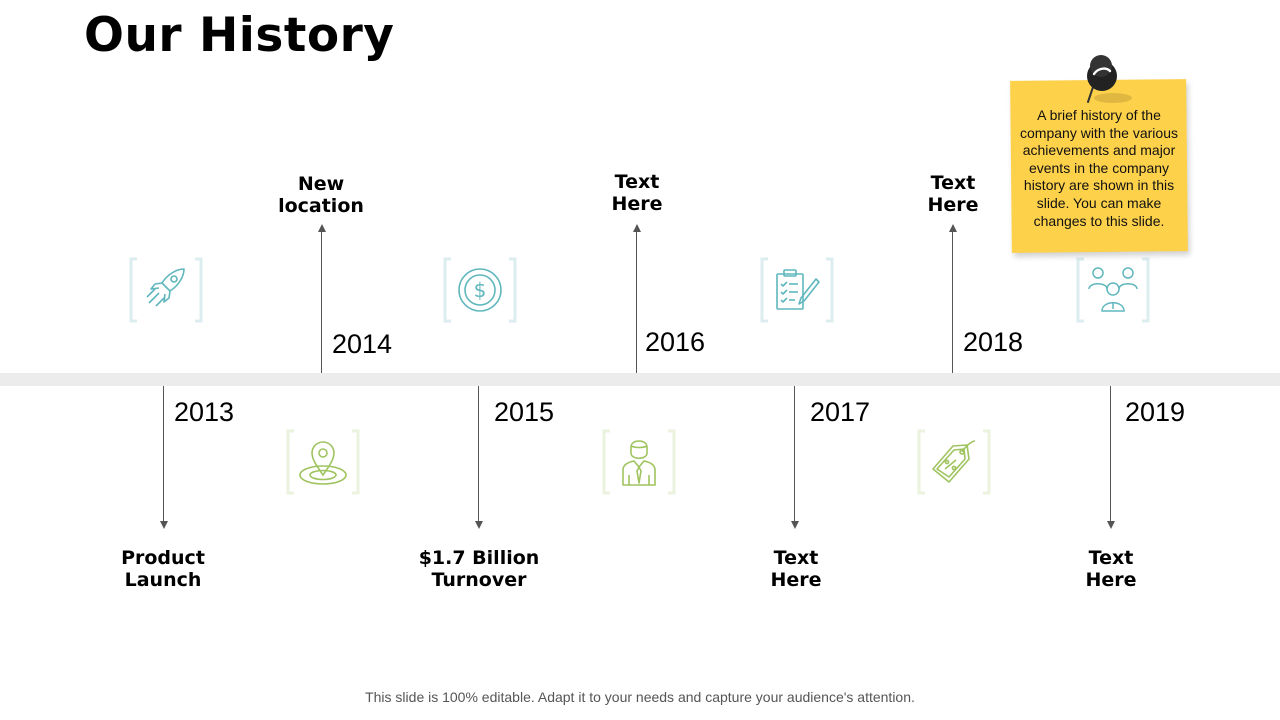 The image size is (1280, 720). Describe the element at coordinates (797, 290) in the screenshot. I see `clipboard-checklist-icon` at that location.